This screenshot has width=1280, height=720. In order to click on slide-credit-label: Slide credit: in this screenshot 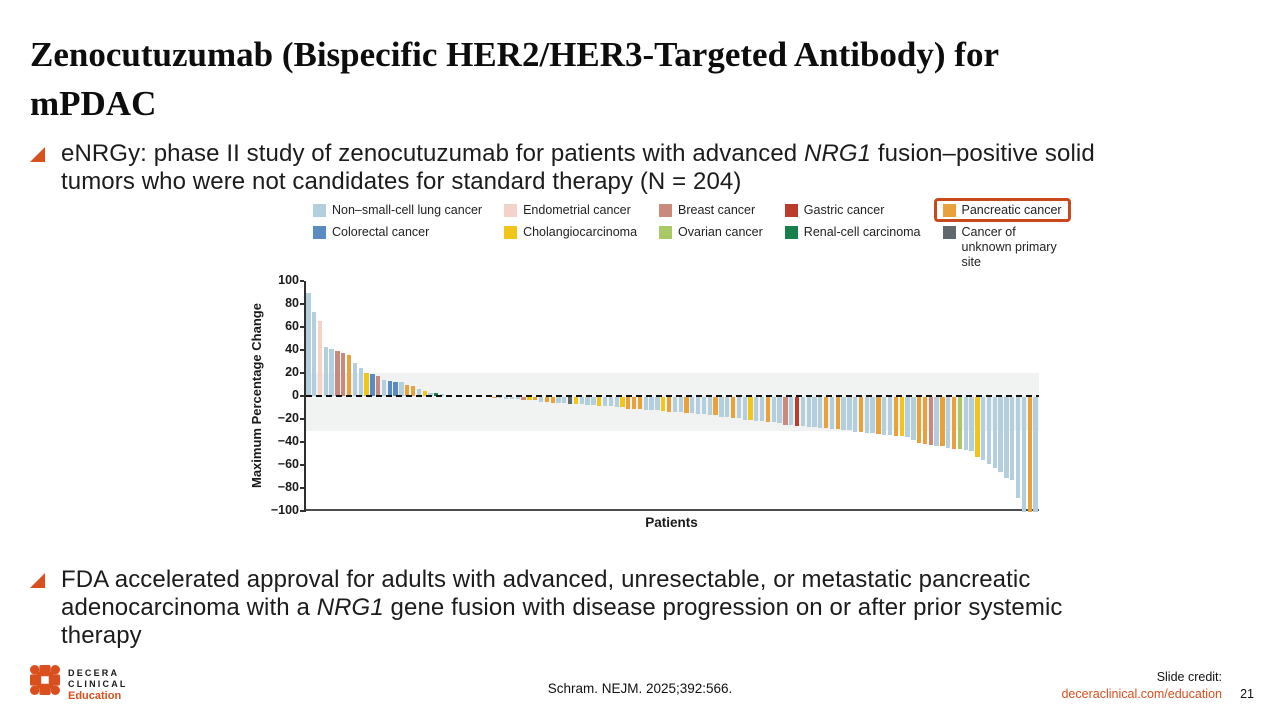, I will do `click(1189, 677)`.